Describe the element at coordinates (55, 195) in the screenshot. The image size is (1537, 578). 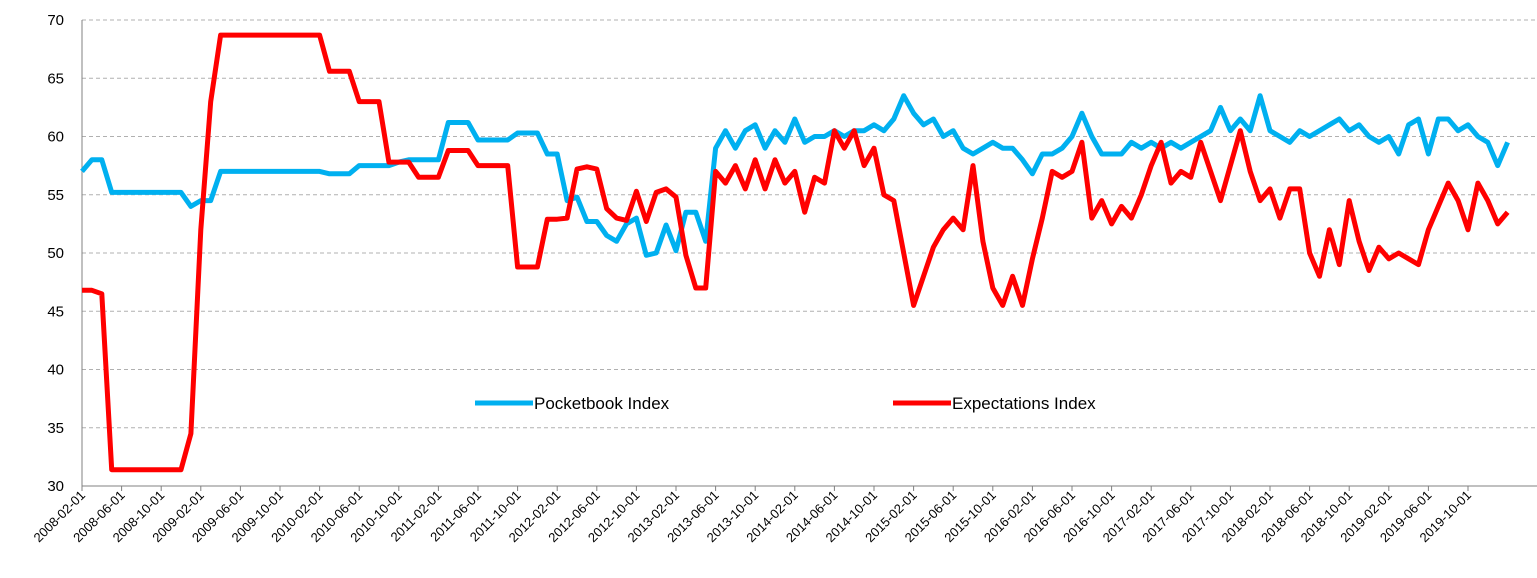
I see `y-tick-label: 55` at that location.